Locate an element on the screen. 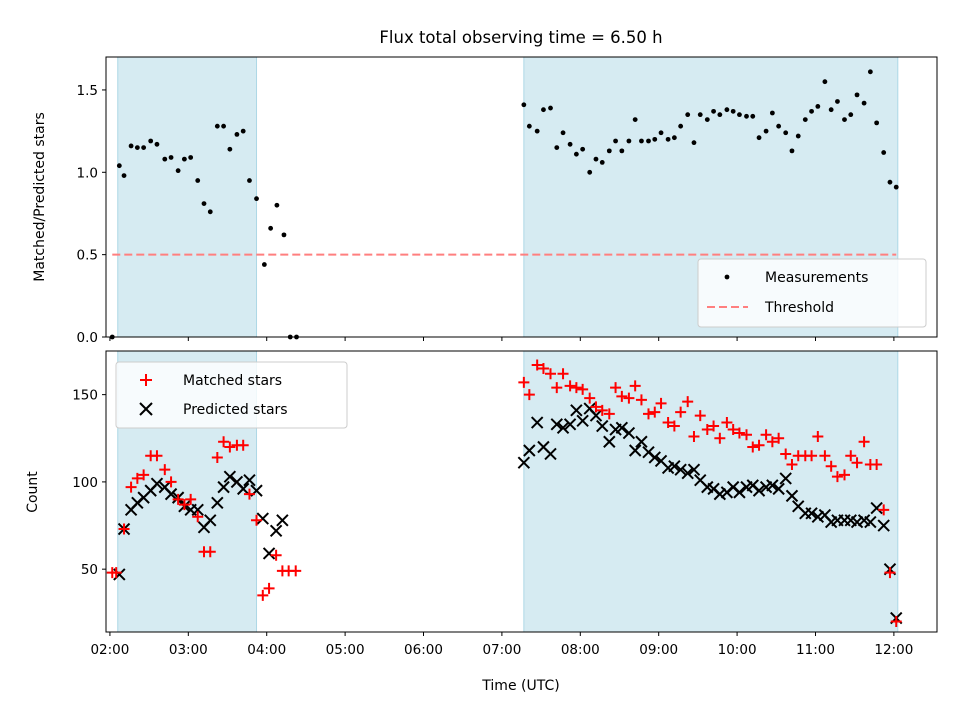 This screenshot has height=720, width=960. x-tick-label: 04:00 is located at coordinates (266, 650).